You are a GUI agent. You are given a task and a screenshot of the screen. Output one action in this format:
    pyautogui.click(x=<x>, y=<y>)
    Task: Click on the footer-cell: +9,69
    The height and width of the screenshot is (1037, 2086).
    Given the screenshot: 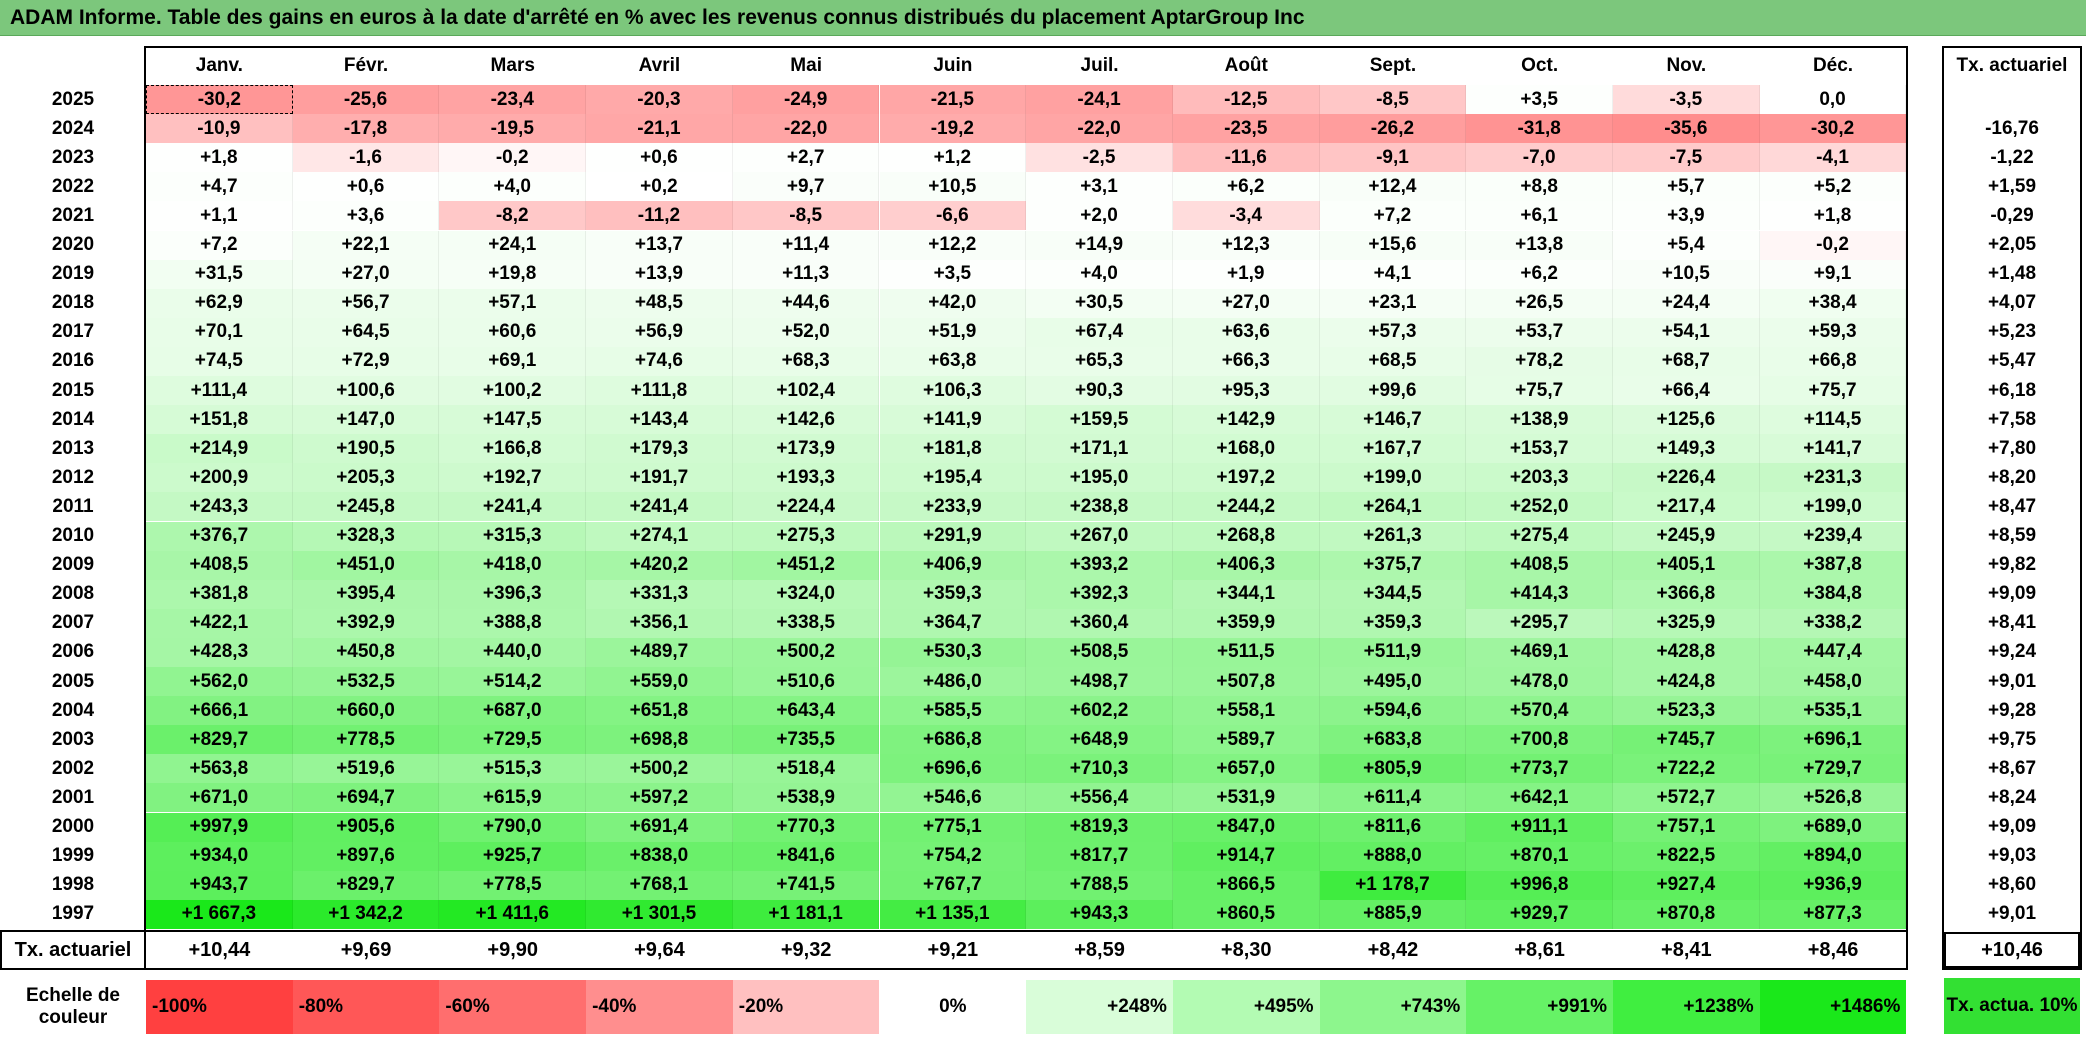 What is the action you would take?
    pyautogui.click(x=366, y=949)
    